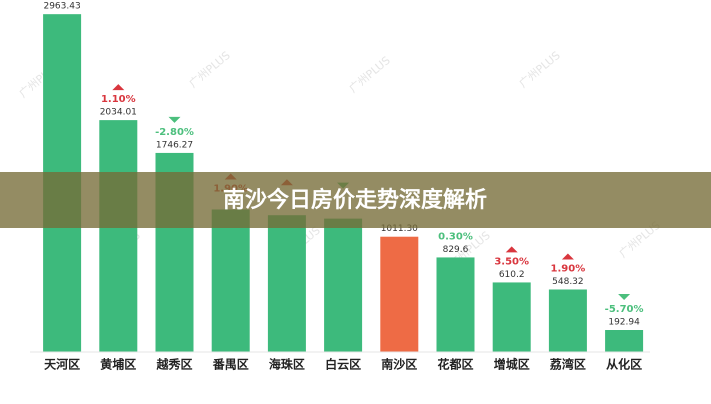  I want to click on banner, so click(355, 200).